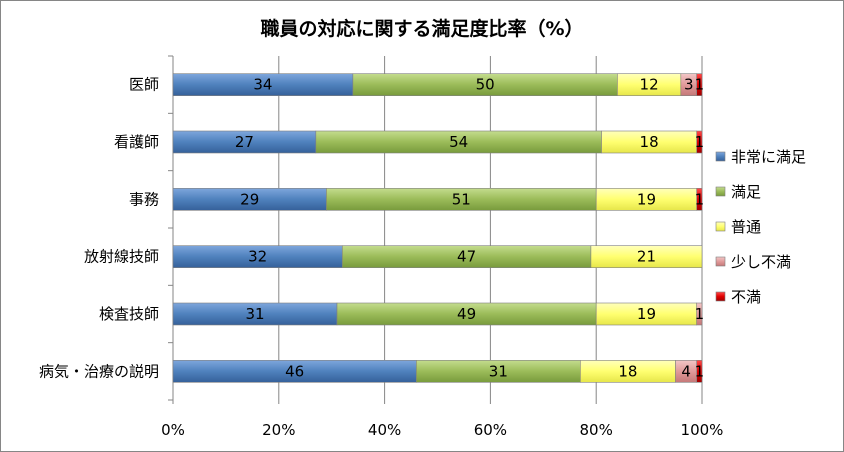 This screenshot has height=452, width=844. I want to click on data-label: 3, so click(689, 85).